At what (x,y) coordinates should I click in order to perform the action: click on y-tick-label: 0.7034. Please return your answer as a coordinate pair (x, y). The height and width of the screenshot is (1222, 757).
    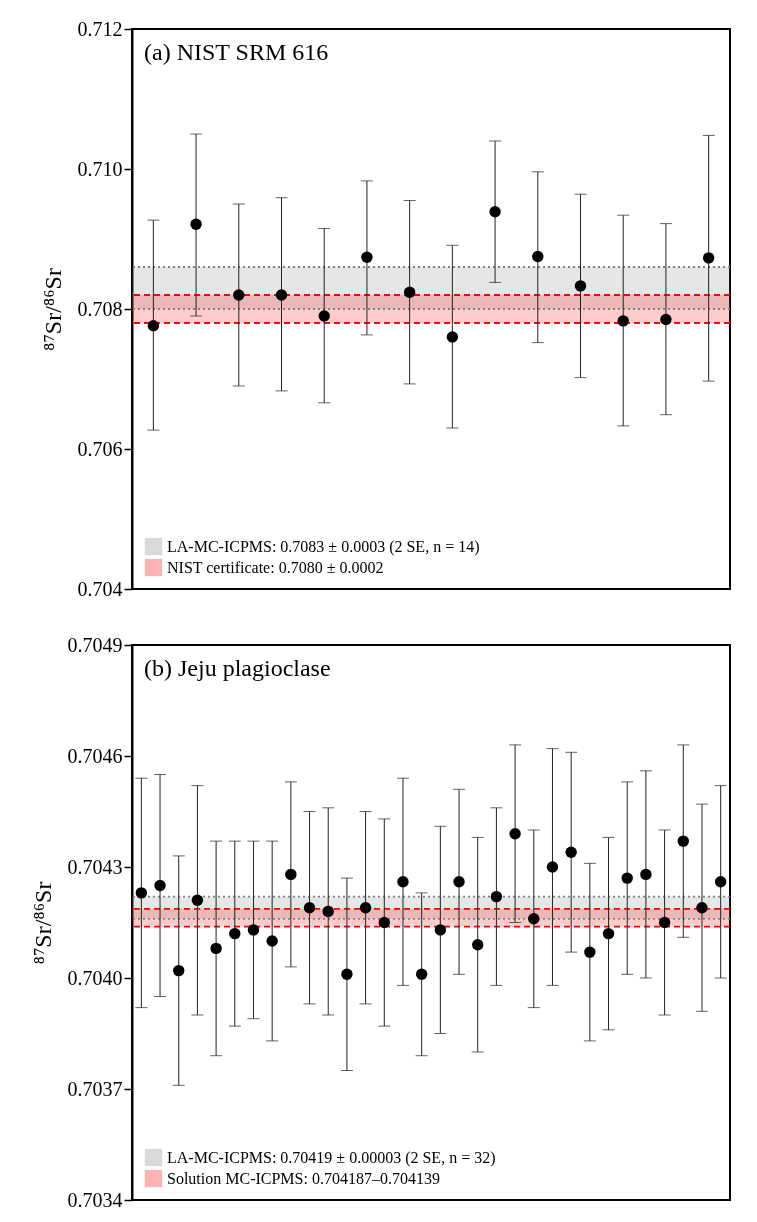
    Looking at the image, I should click on (95, 1199).